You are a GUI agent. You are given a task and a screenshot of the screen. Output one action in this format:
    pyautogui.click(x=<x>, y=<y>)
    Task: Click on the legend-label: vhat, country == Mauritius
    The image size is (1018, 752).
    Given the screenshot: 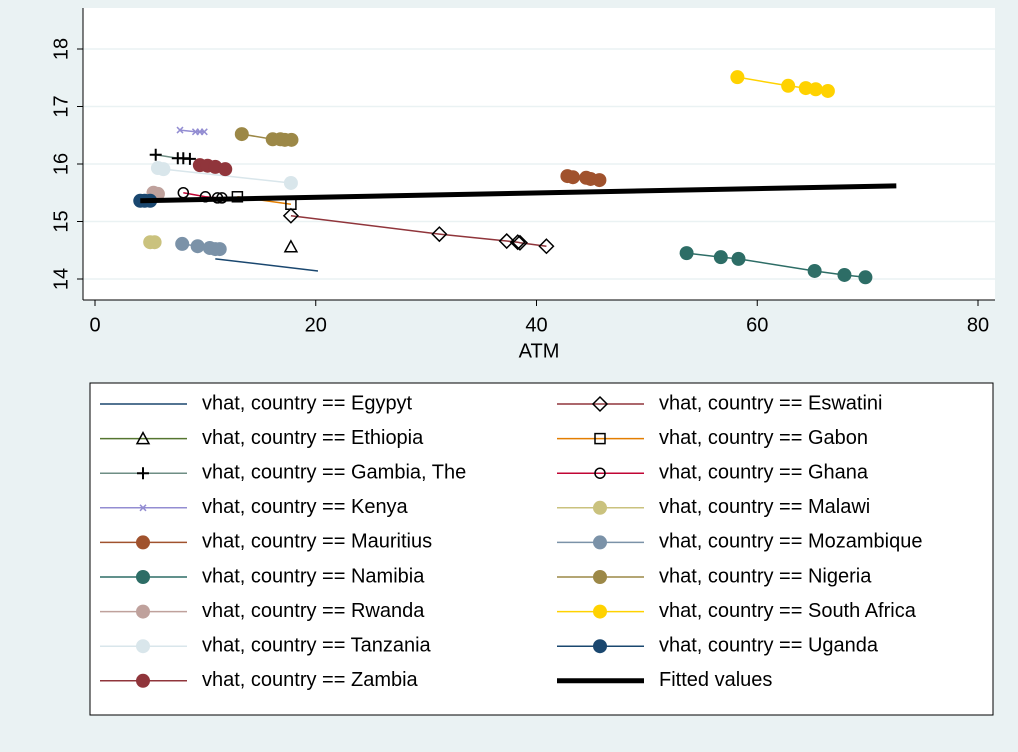 What is the action you would take?
    pyautogui.click(x=317, y=542)
    